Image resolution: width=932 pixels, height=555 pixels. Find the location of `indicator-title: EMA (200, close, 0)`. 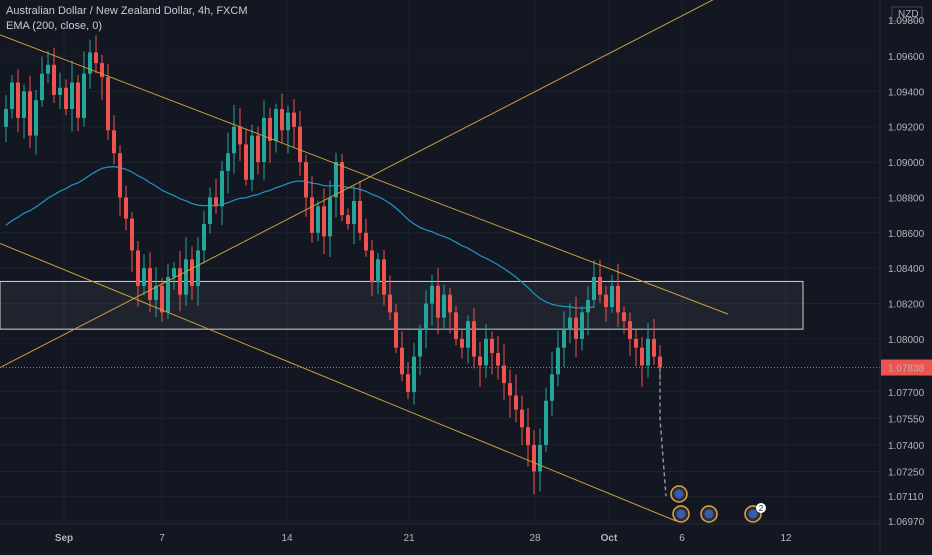

indicator-title: EMA (200, close, 0) is located at coordinates (54, 26).